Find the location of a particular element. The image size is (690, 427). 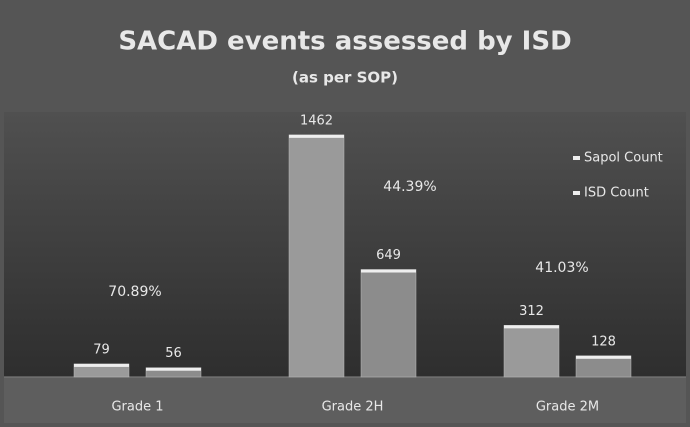

data-label: 649 is located at coordinates (388, 255).